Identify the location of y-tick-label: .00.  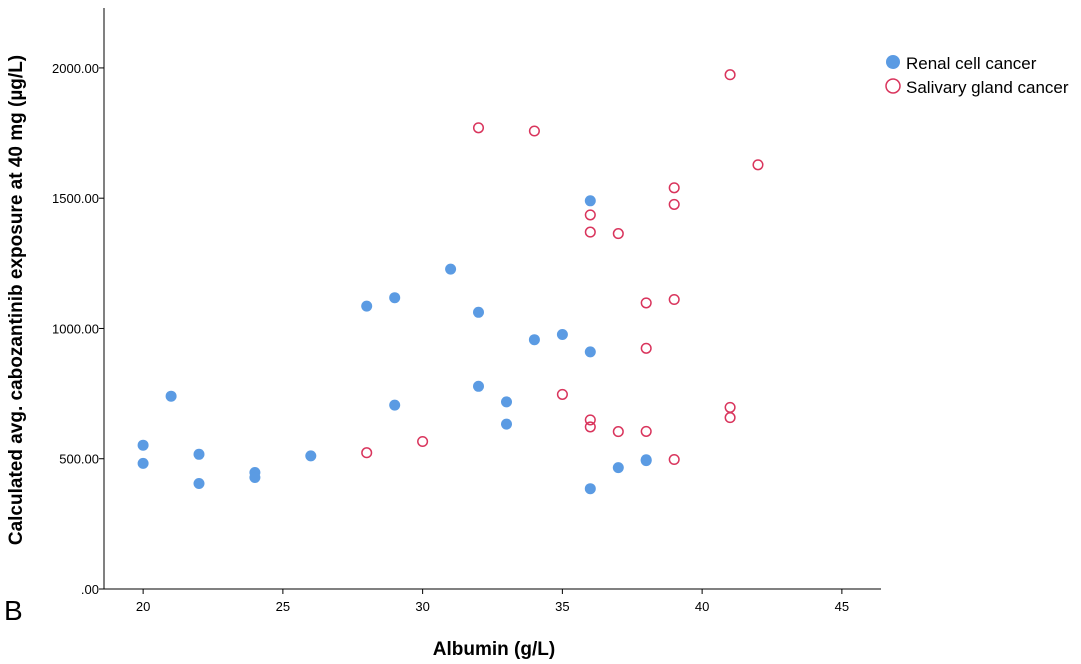
(90, 589).